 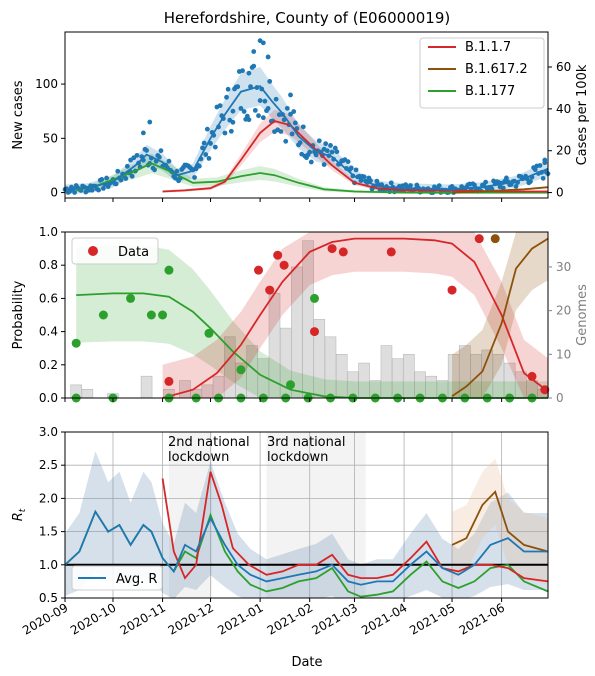 What do you see at coordinates (48, 598) in the screenshot?
I see `rt-y-label: 0.5` at bounding box center [48, 598].